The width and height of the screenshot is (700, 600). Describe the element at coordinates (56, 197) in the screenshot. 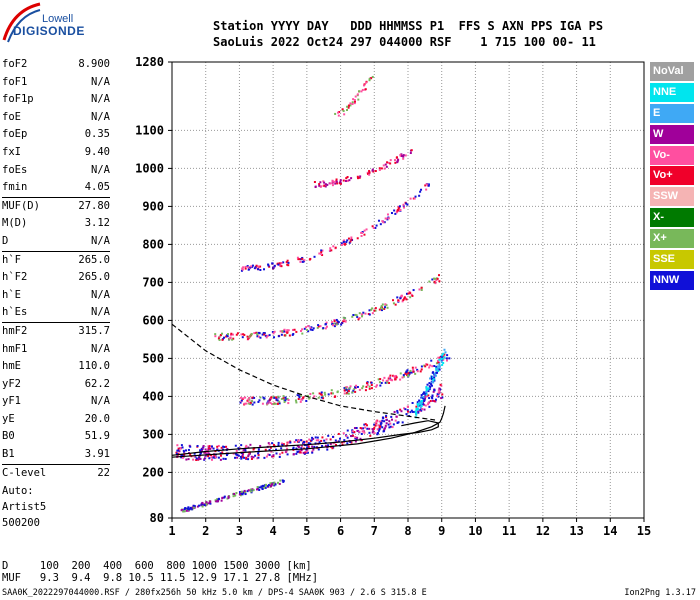

I see `param-separator` at that location.